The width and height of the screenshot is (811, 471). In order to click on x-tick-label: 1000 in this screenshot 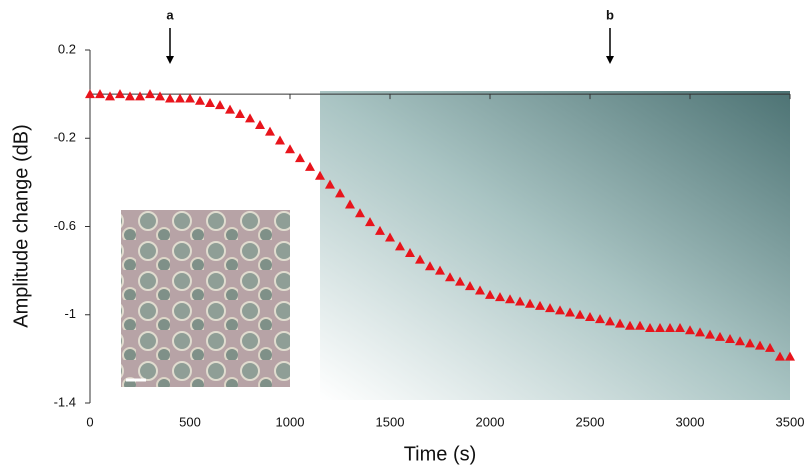, I will do `click(290, 421)`.